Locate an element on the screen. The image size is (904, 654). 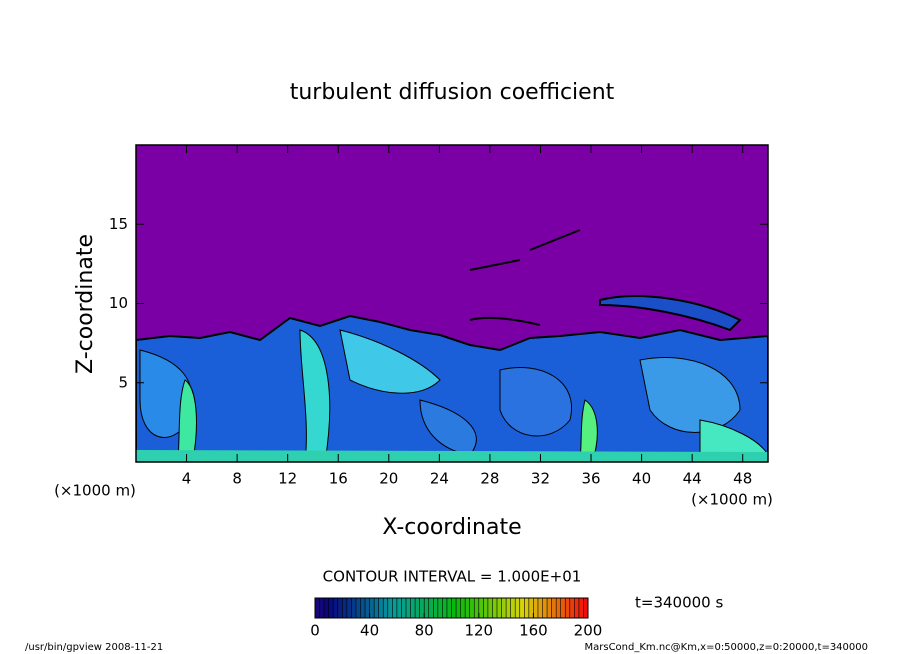
x-tick-label: 32 is located at coordinates (540, 479).